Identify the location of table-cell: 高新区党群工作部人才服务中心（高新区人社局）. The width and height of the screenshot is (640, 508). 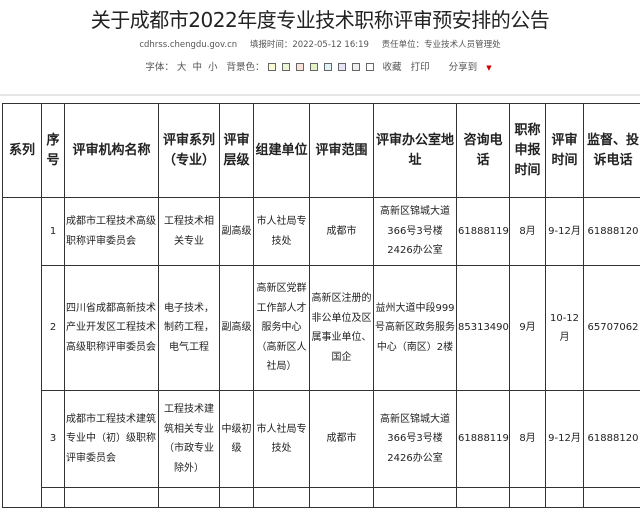
(282, 328).